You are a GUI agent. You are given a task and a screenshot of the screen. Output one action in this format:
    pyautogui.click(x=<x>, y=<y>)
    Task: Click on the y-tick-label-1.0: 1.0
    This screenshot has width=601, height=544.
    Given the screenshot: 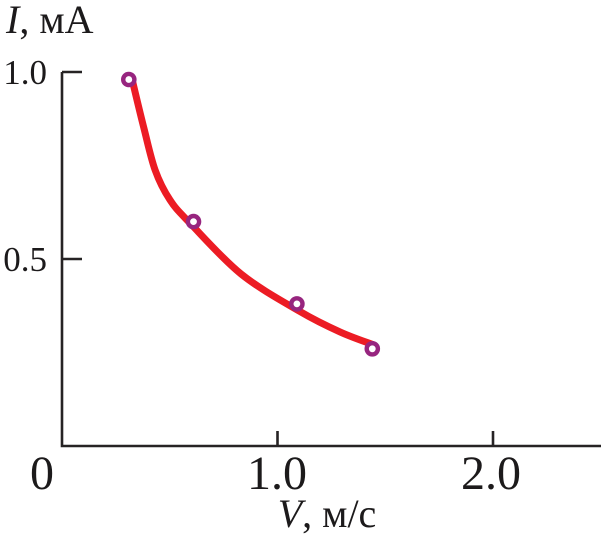 What is the action you would take?
    pyautogui.click(x=25, y=72)
    